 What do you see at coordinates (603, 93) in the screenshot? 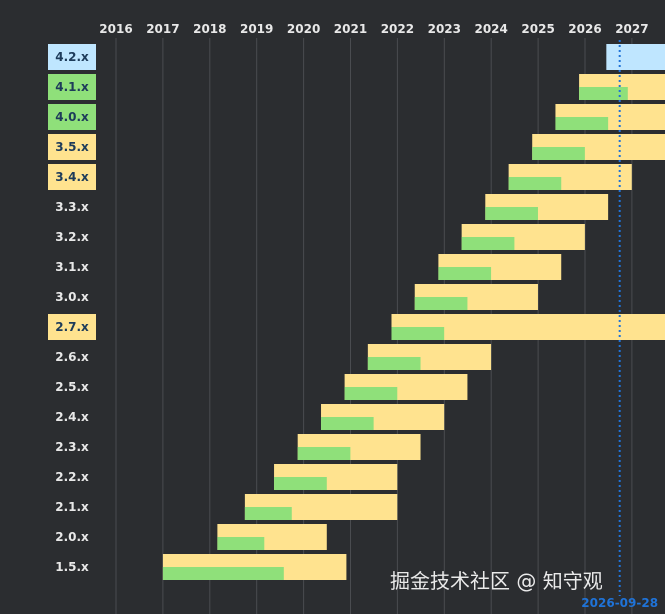
I see `active-bar-4.1.x` at bounding box center [603, 93].